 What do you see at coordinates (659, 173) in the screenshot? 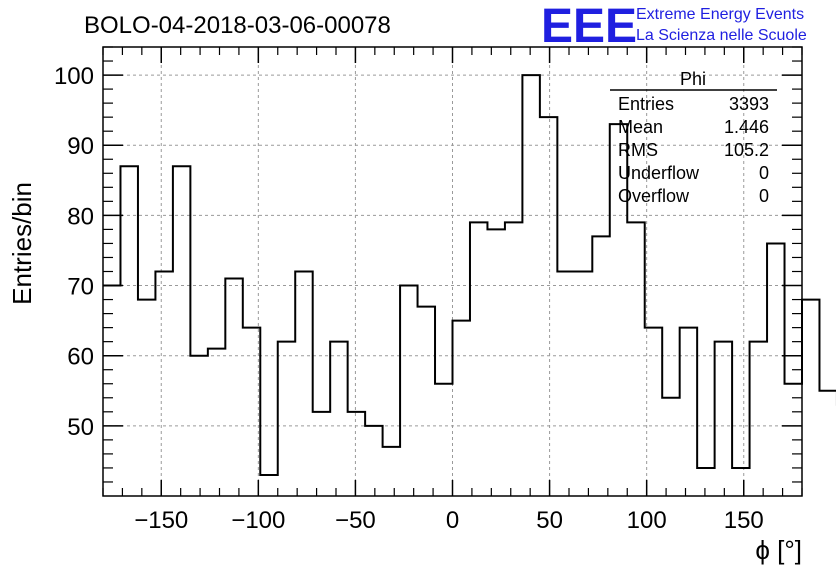
I see `stats-underflow-label: Underflow` at bounding box center [659, 173].